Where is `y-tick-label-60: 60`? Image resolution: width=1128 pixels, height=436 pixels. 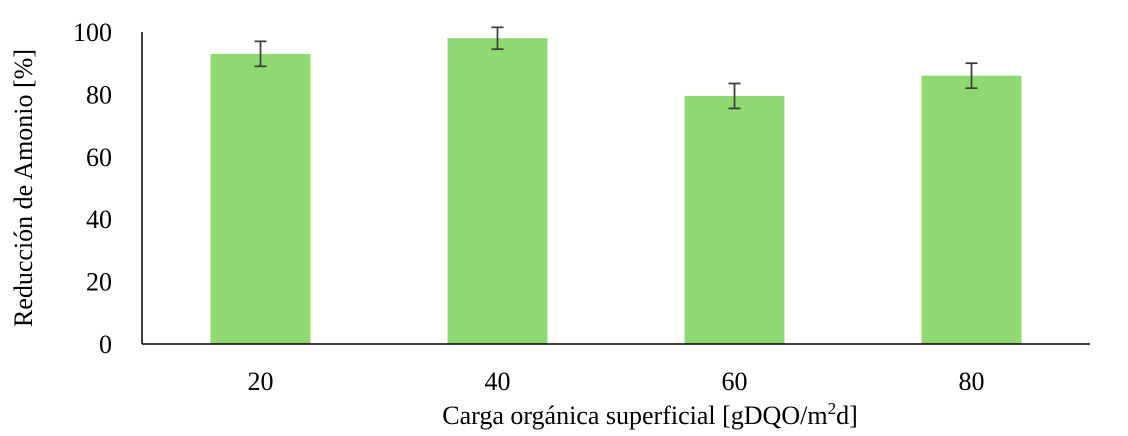 y-tick-label-60: 60 is located at coordinates (99, 157).